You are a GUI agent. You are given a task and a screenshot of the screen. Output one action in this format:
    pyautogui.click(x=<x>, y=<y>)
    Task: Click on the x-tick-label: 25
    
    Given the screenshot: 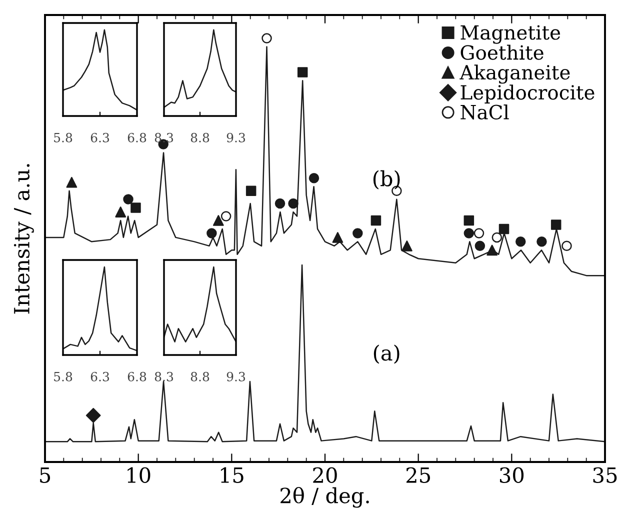 What is the action you would take?
    pyautogui.click(x=418, y=475)
    